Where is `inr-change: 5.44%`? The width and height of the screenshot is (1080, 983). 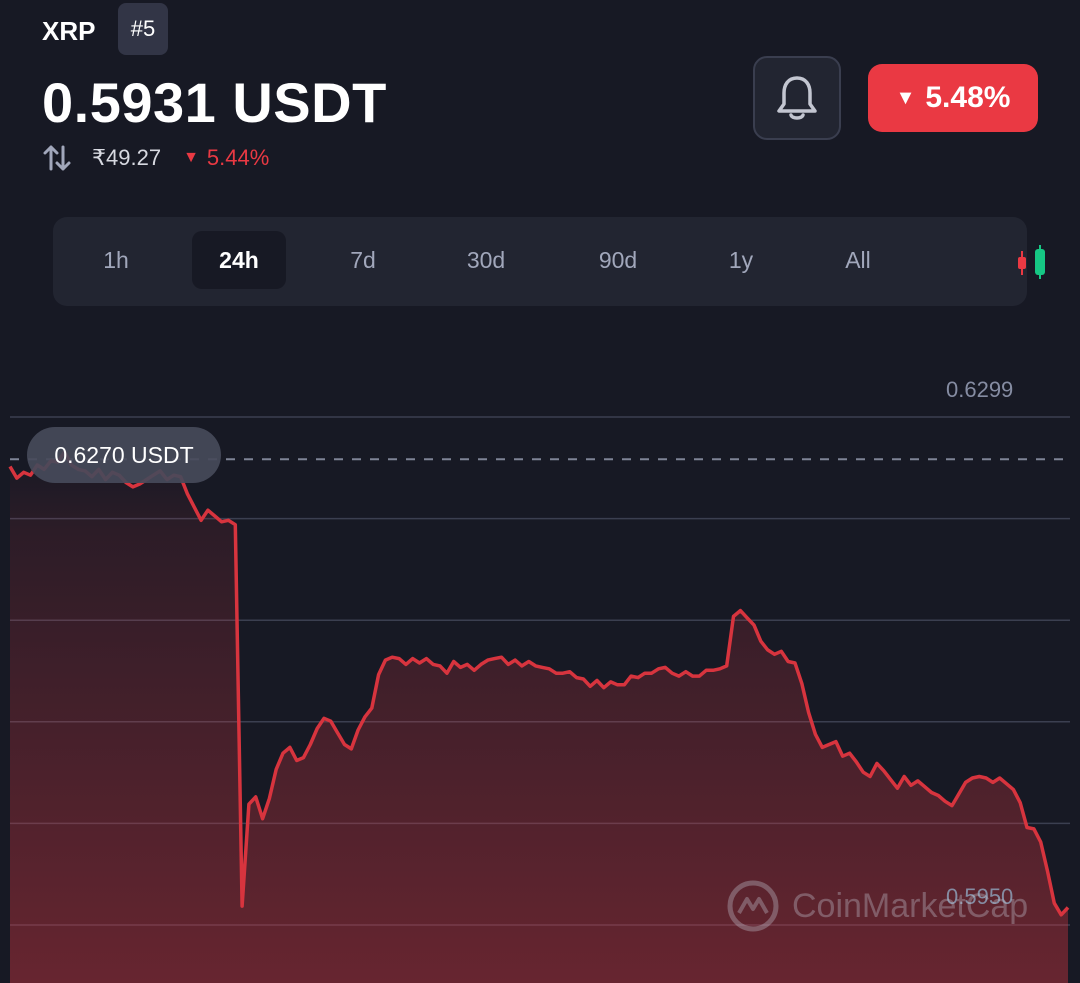
inr-change: 5.44% is located at coordinates (238, 157).